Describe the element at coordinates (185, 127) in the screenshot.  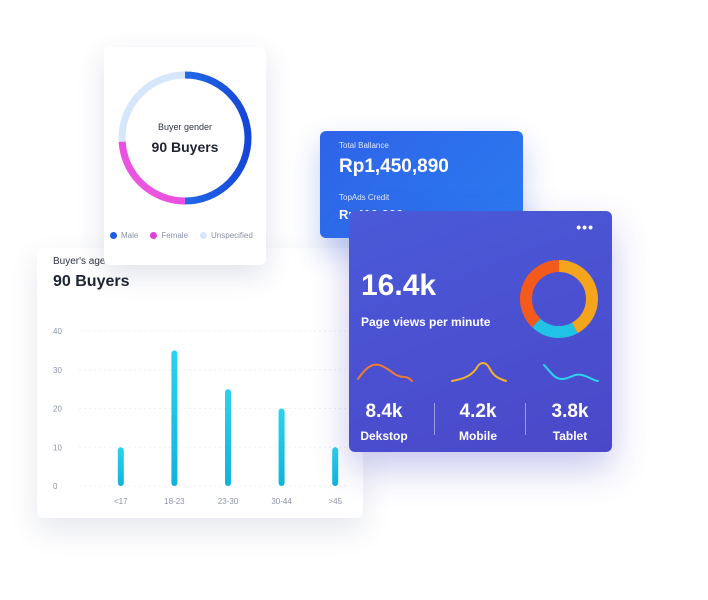
I see `buyer-gender-label: Buyer gender` at that location.